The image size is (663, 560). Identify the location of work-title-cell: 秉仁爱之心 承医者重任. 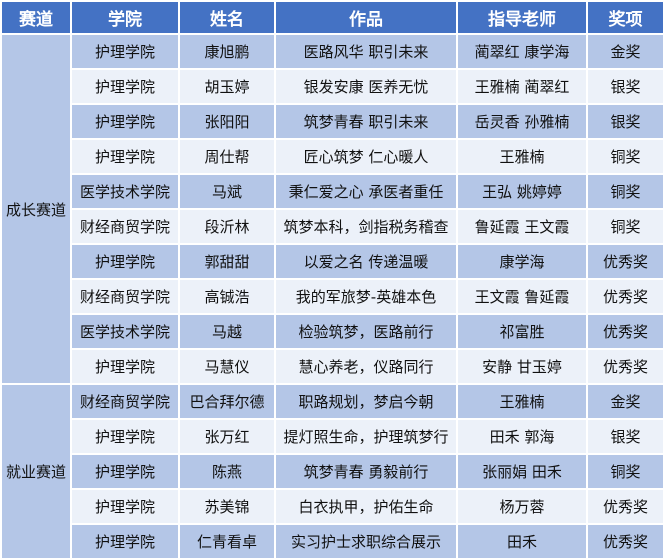
(366, 191).